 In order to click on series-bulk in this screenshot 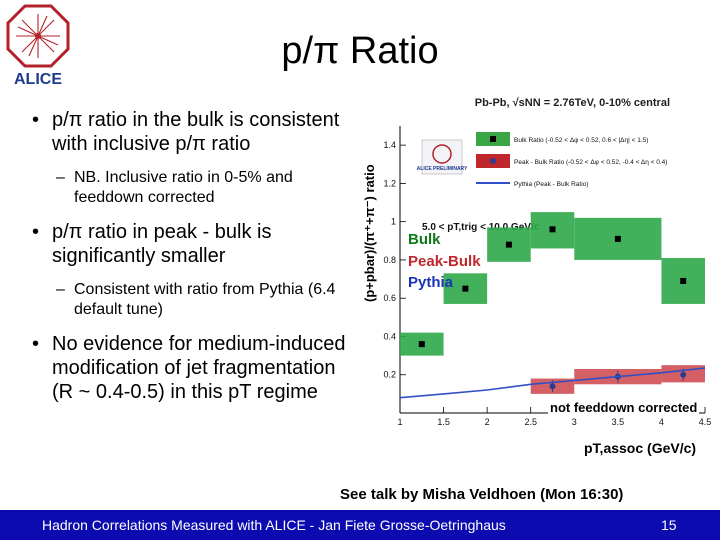, I will do `click(552, 284)`.